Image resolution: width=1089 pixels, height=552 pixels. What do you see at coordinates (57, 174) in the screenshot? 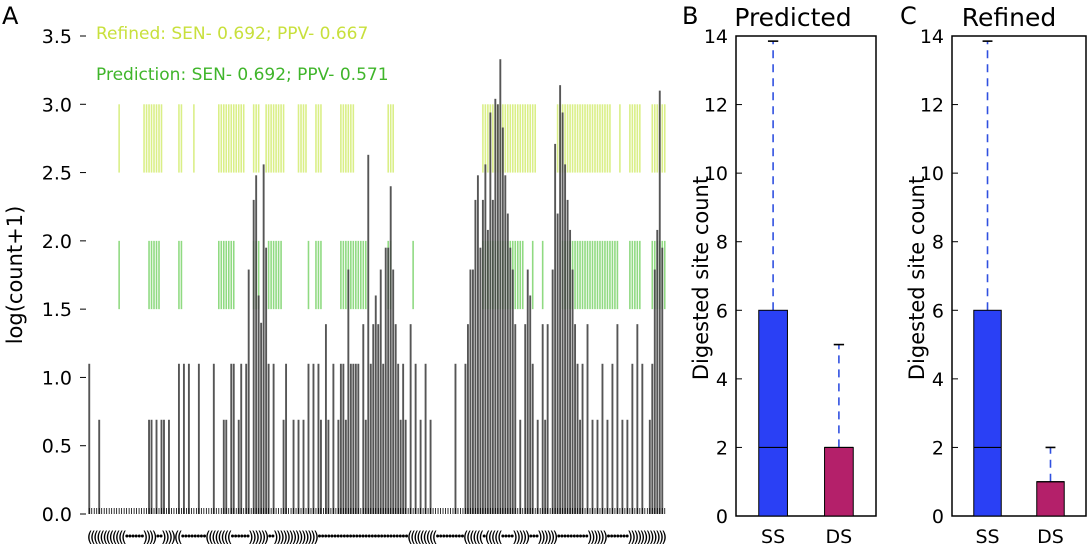
I see `a-ytick-label: 2.5` at bounding box center [57, 174].